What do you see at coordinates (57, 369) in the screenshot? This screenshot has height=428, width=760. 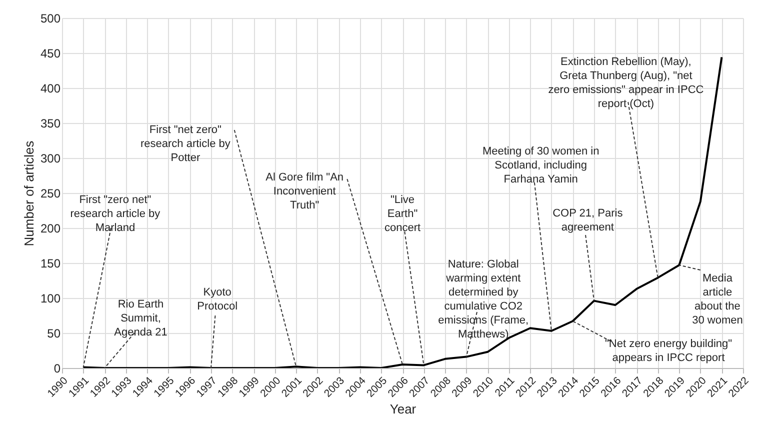 I see `y-tick-label: 0` at bounding box center [57, 369].